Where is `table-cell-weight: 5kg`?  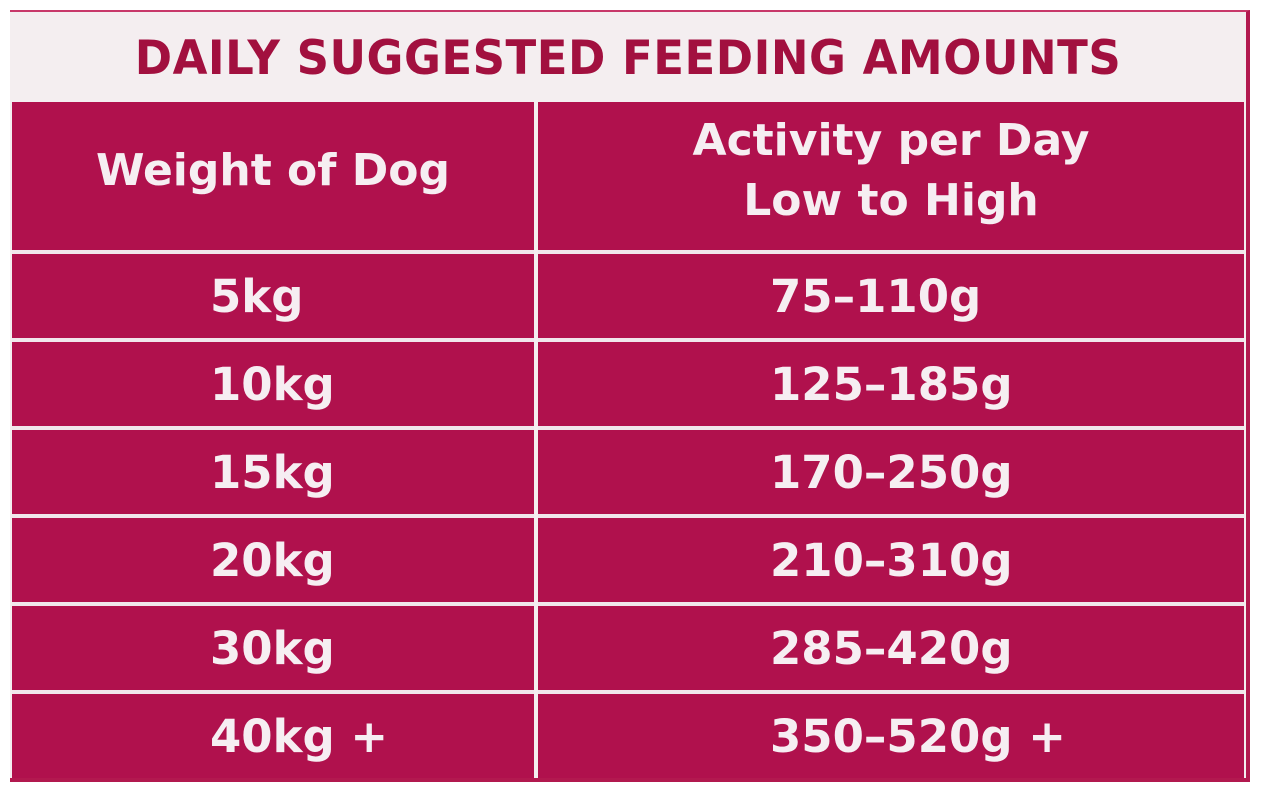
table-cell-weight: 5kg is located at coordinates (273, 298).